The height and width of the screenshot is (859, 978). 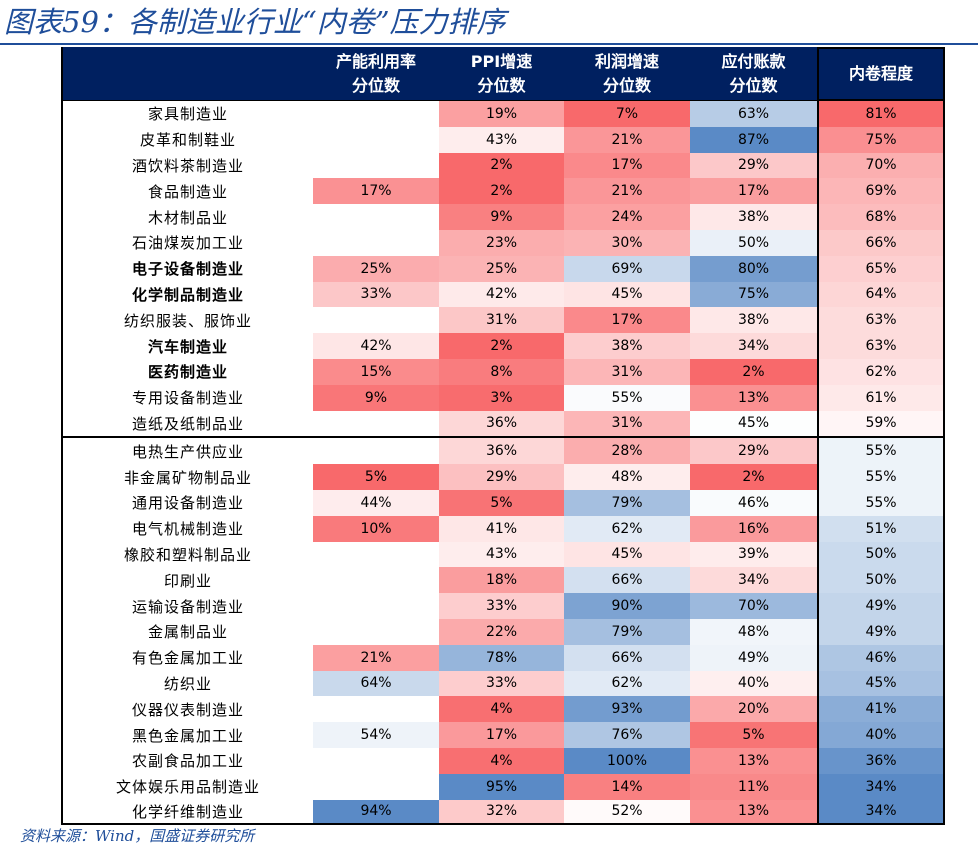 I want to click on capacity-cell: 33%, so click(x=376, y=294).